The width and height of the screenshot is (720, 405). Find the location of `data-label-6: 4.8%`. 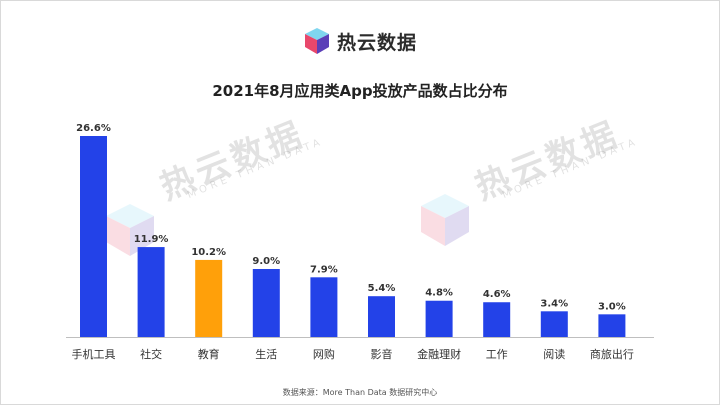

data-label-6: 4.8% is located at coordinates (439, 293).